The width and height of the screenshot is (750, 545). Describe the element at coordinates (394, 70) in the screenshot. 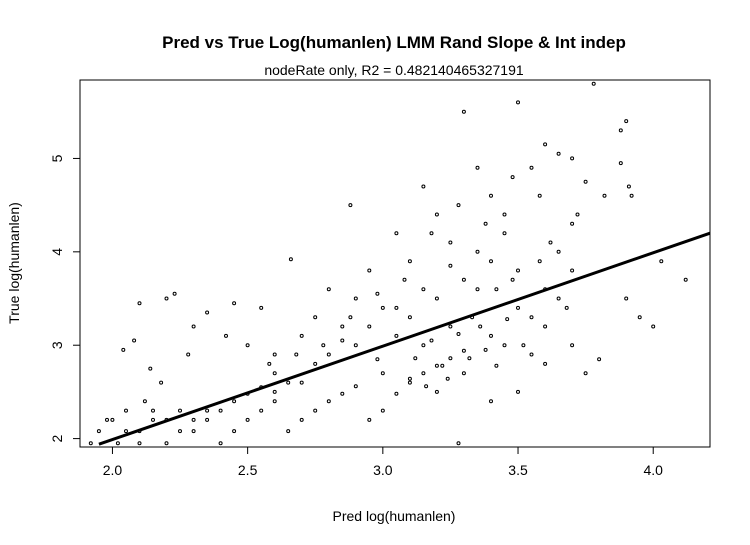

I see `chart-subtitle: nodeRate only, R2 = 0.482140465327191` at that location.